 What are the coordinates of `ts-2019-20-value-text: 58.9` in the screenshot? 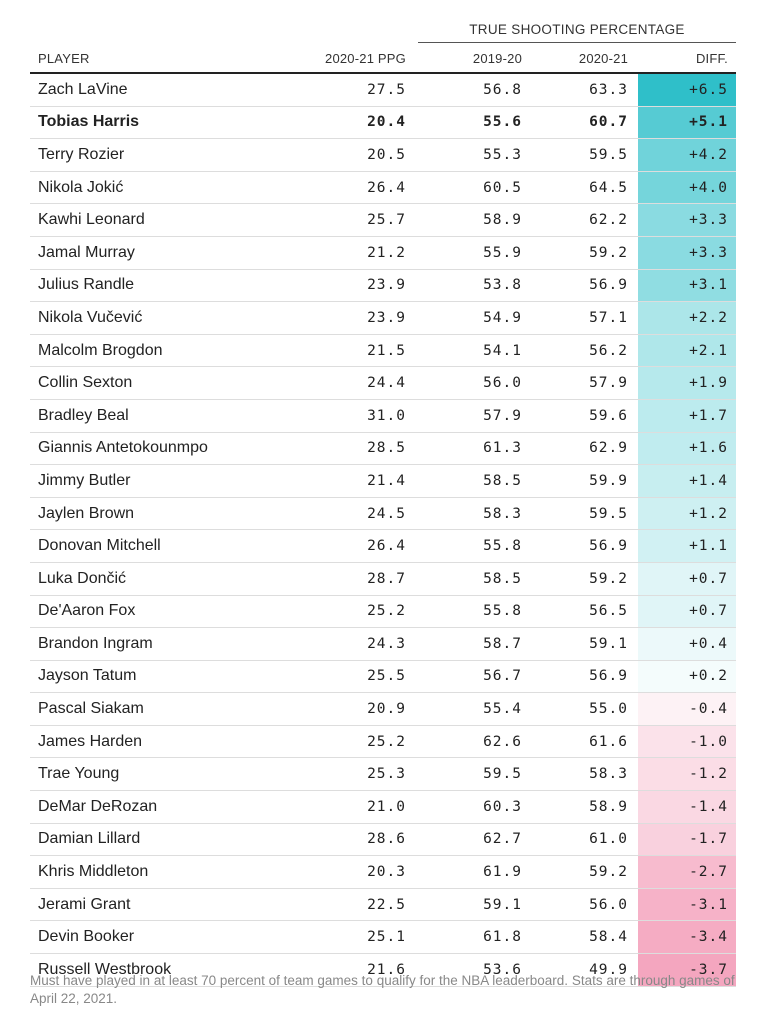 It's located at (502, 220).